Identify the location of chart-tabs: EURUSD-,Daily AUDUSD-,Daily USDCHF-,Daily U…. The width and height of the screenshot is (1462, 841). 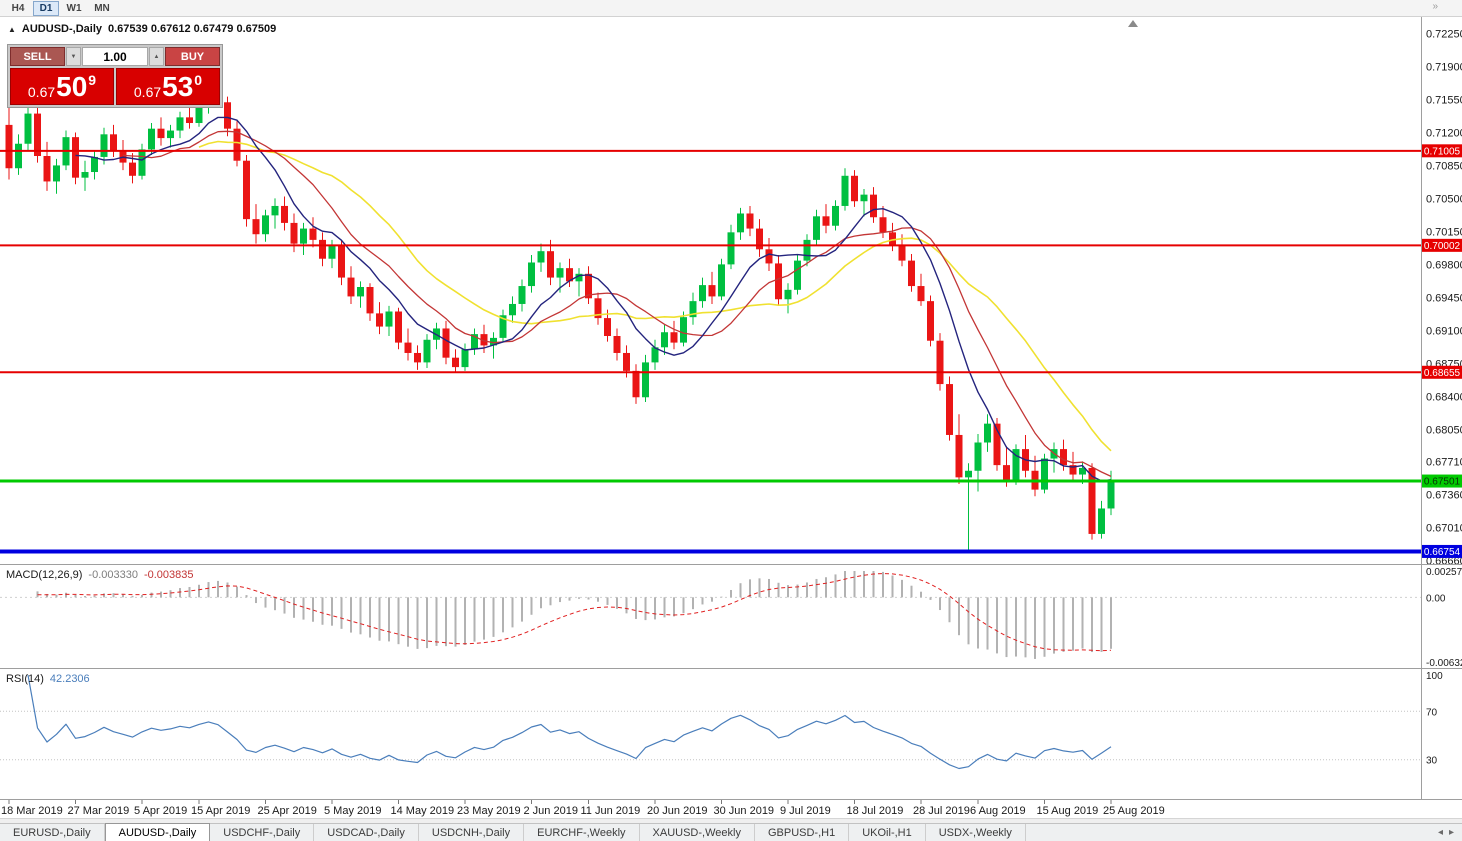
(513, 832).